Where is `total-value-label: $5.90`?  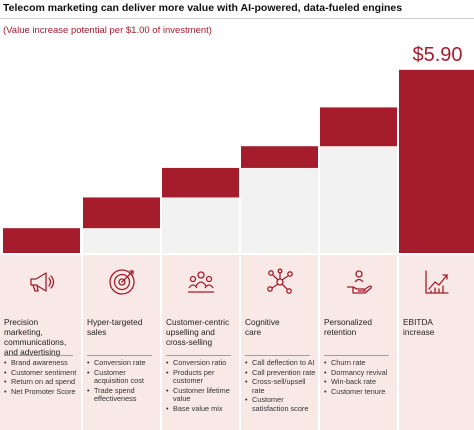 total-value-label: $5.90 is located at coordinates (437, 55).